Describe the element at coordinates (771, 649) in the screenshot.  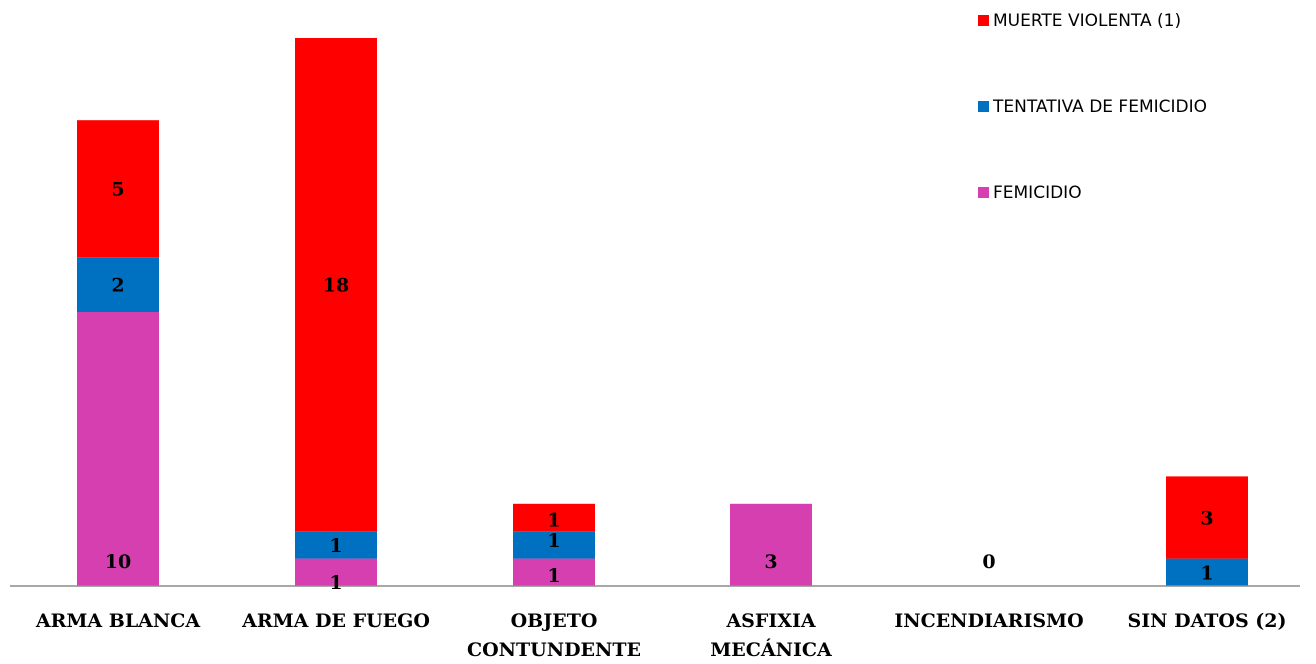
I see `category-label-3-1: MECÁNICA` at that location.